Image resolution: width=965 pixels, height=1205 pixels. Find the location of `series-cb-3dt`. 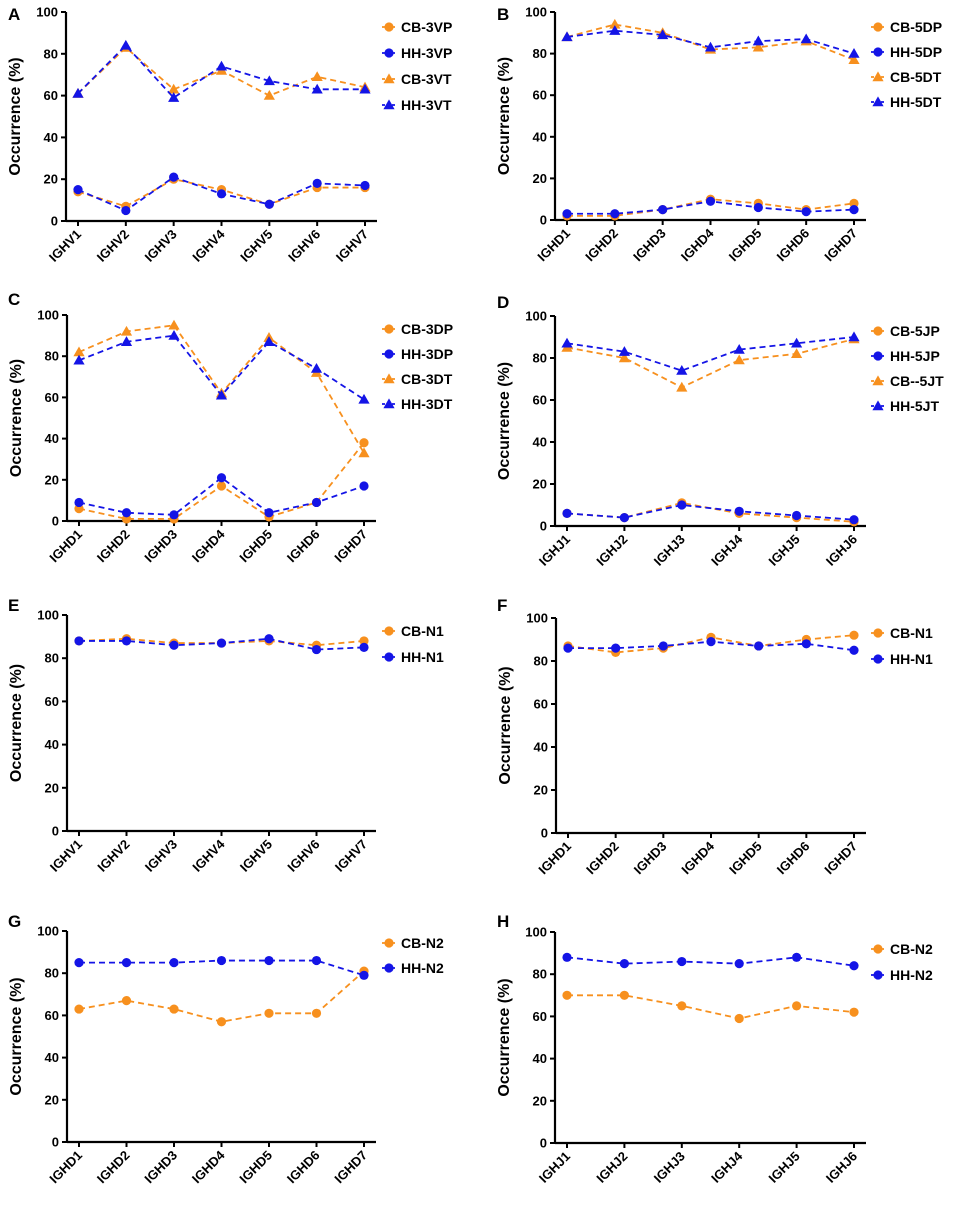

series-cb-3dt is located at coordinates (221, 388).